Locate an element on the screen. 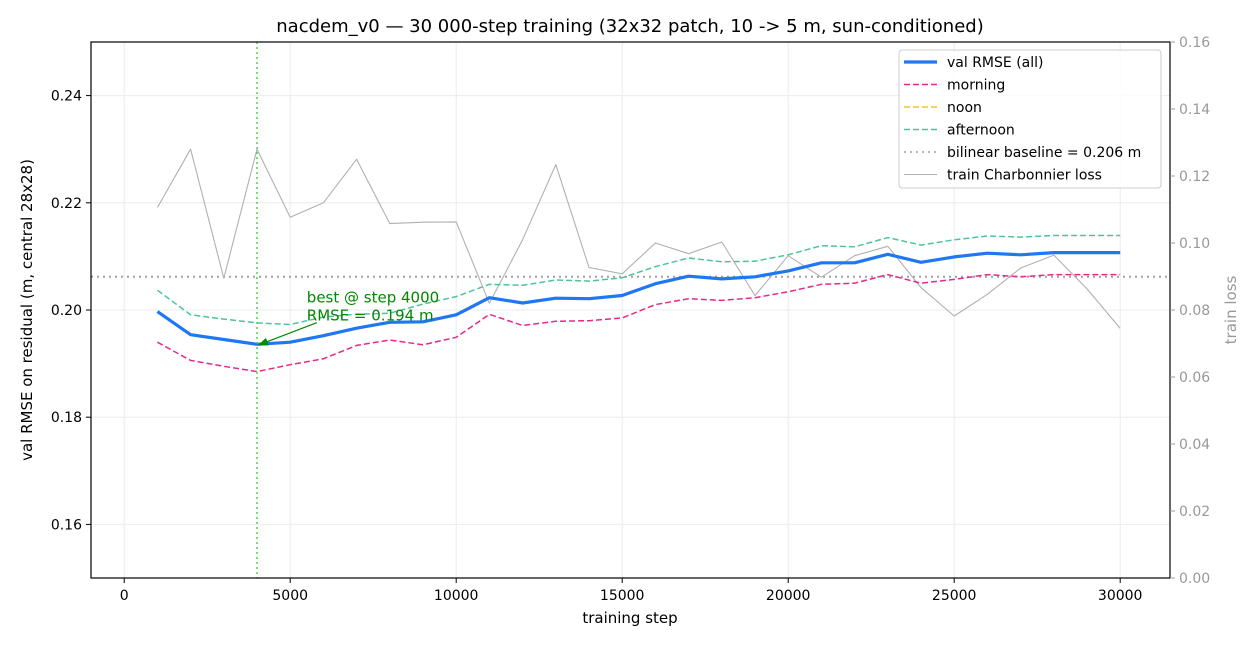 This screenshot has width=1260, height=652. y2-axis-label: train loss is located at coordinates (1231, 309).